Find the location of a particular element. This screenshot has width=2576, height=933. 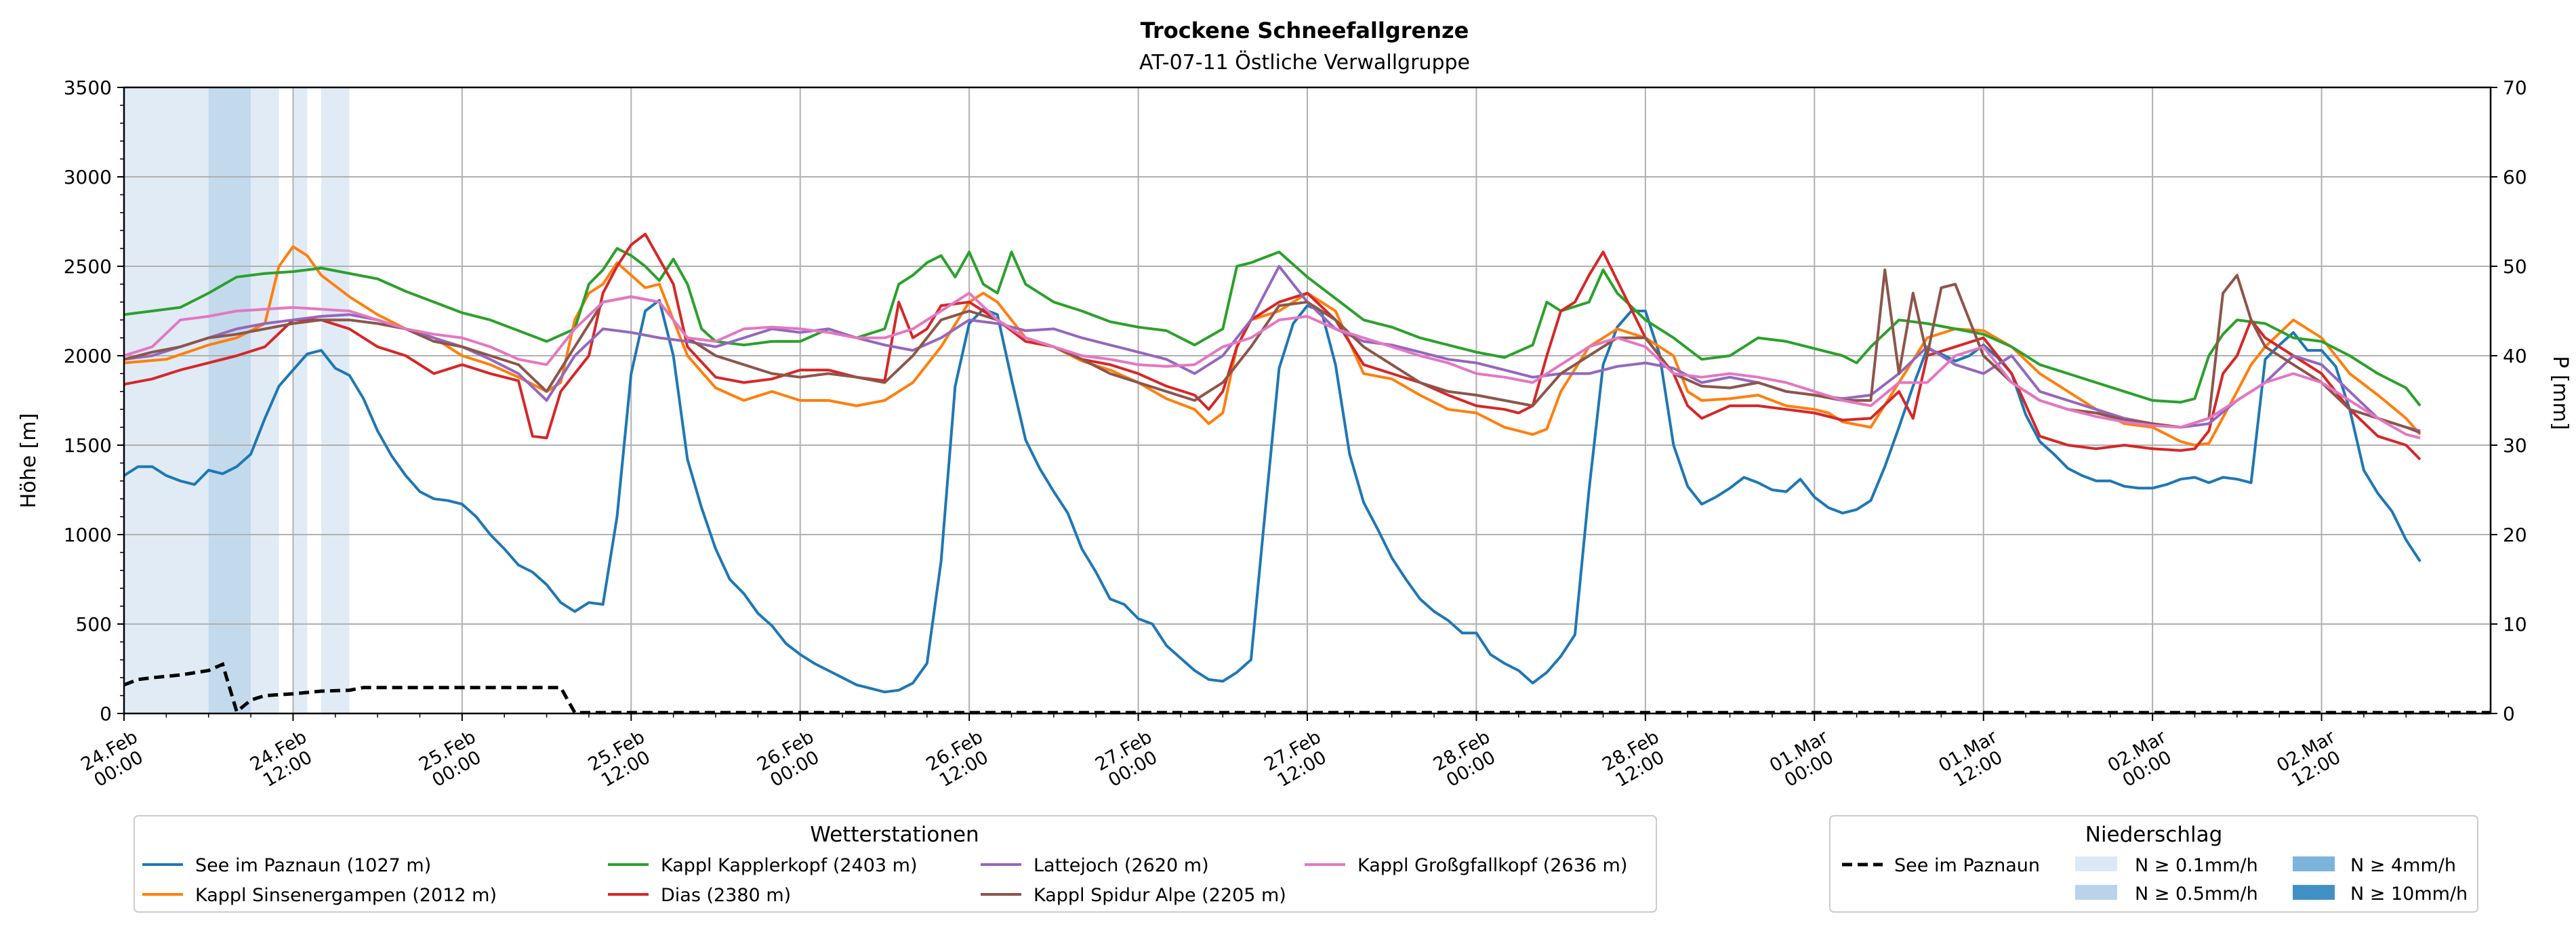

legend-label: Lattejoch (2620 m) is located at coordinates (1121, 865).